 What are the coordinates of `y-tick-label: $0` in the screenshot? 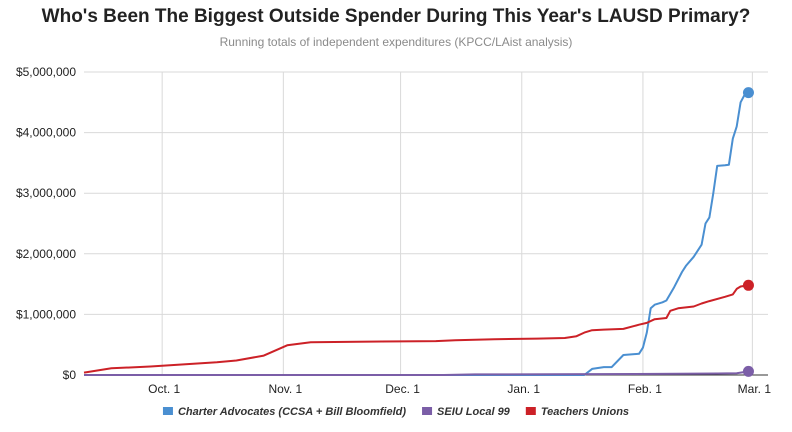 It's located at (70, 375).